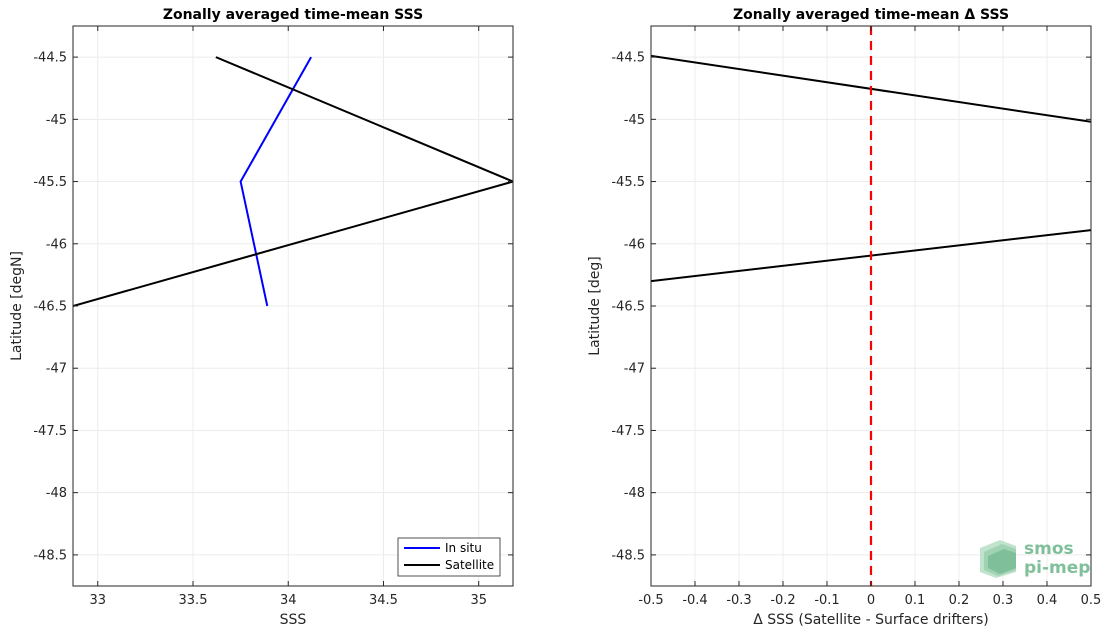 The width and height of the screenshot is (1106, 632). What do you see at coordinates (738, 600) in the screenshot?
I see `x-tick-label: -0.3` at bounding box center [738, 600].